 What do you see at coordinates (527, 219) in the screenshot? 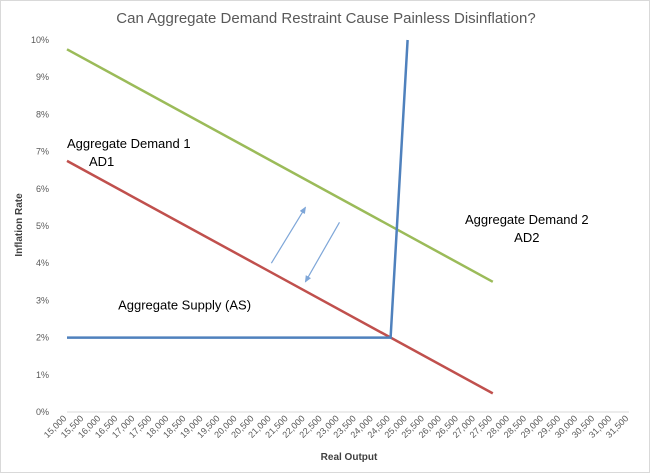
I see `annotation-label: Aggregate Demand 2` at bounding box center [527, 219].